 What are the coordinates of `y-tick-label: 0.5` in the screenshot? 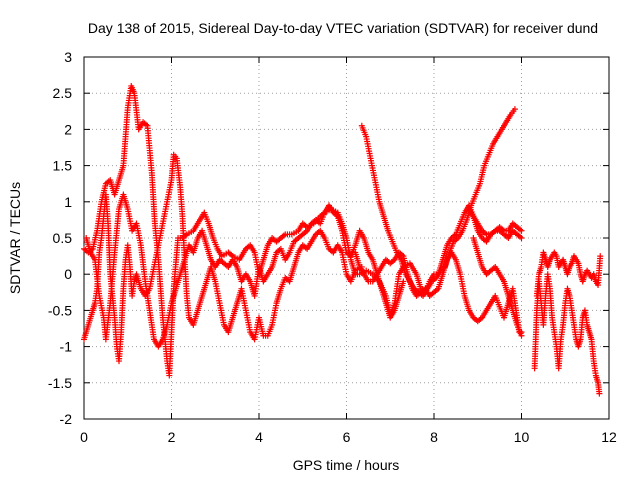 It's located at (63, 238).